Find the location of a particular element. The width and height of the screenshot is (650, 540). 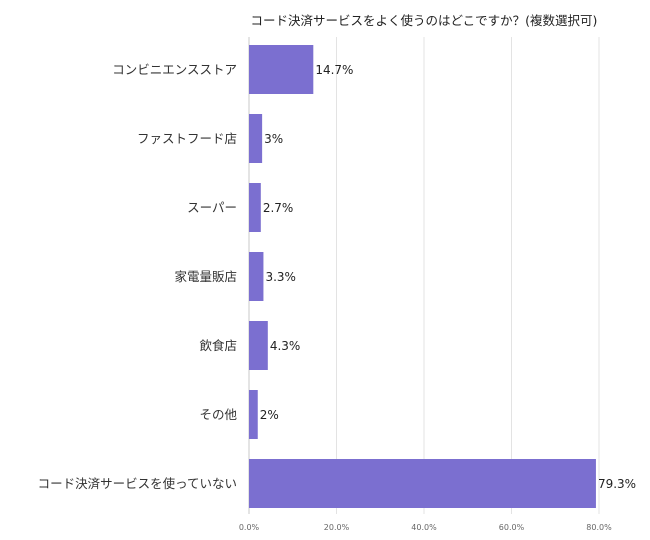

category-label-5: その他 is located at coordinates (218, 414).